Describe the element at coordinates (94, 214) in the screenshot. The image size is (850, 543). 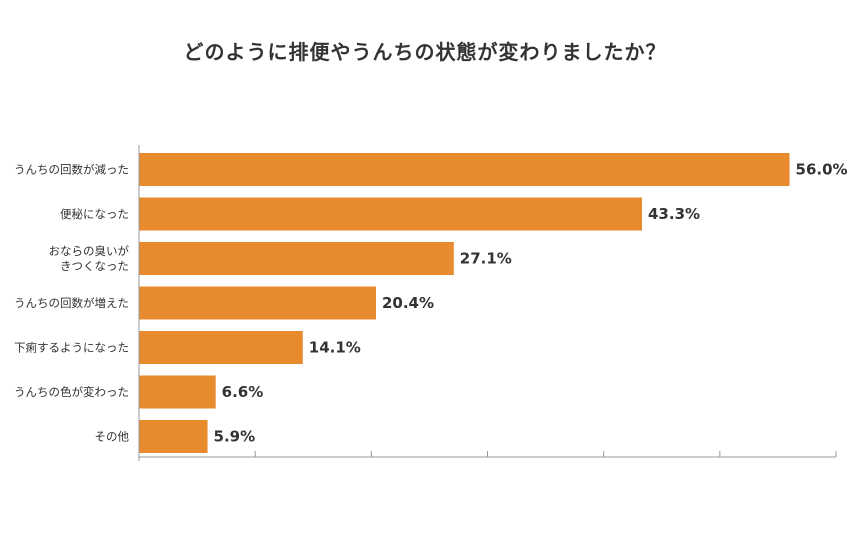
I see `category-label: 便秘になった` at that location.